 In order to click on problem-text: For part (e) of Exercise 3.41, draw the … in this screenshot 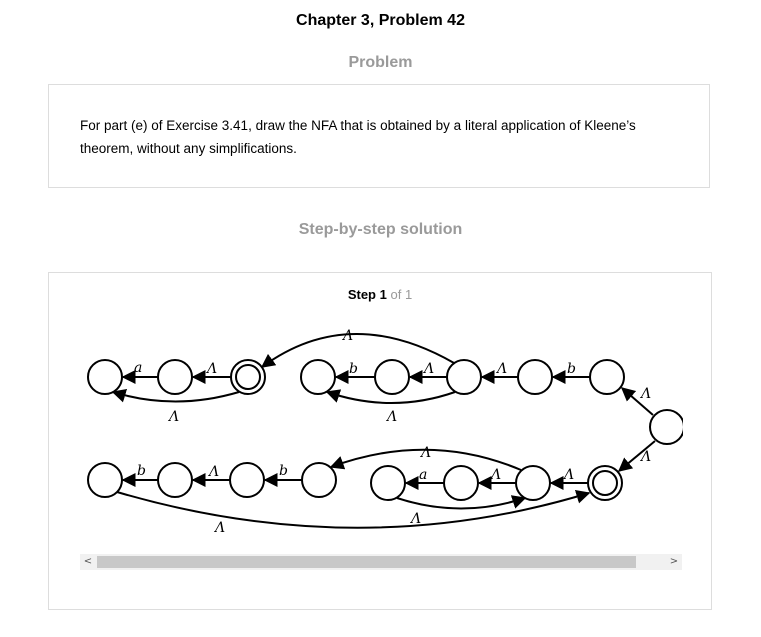, I will do `click(358, 137)`.